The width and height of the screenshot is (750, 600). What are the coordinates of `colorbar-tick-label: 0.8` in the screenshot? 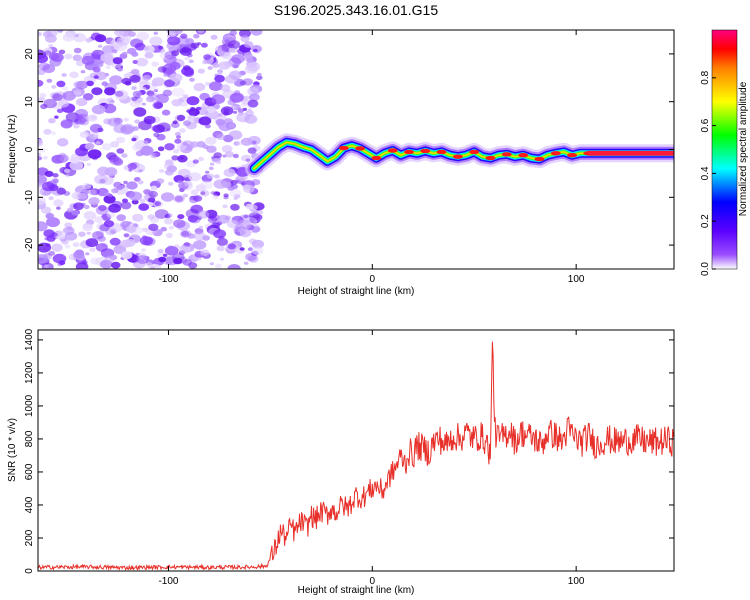 It's located at (705, 77).